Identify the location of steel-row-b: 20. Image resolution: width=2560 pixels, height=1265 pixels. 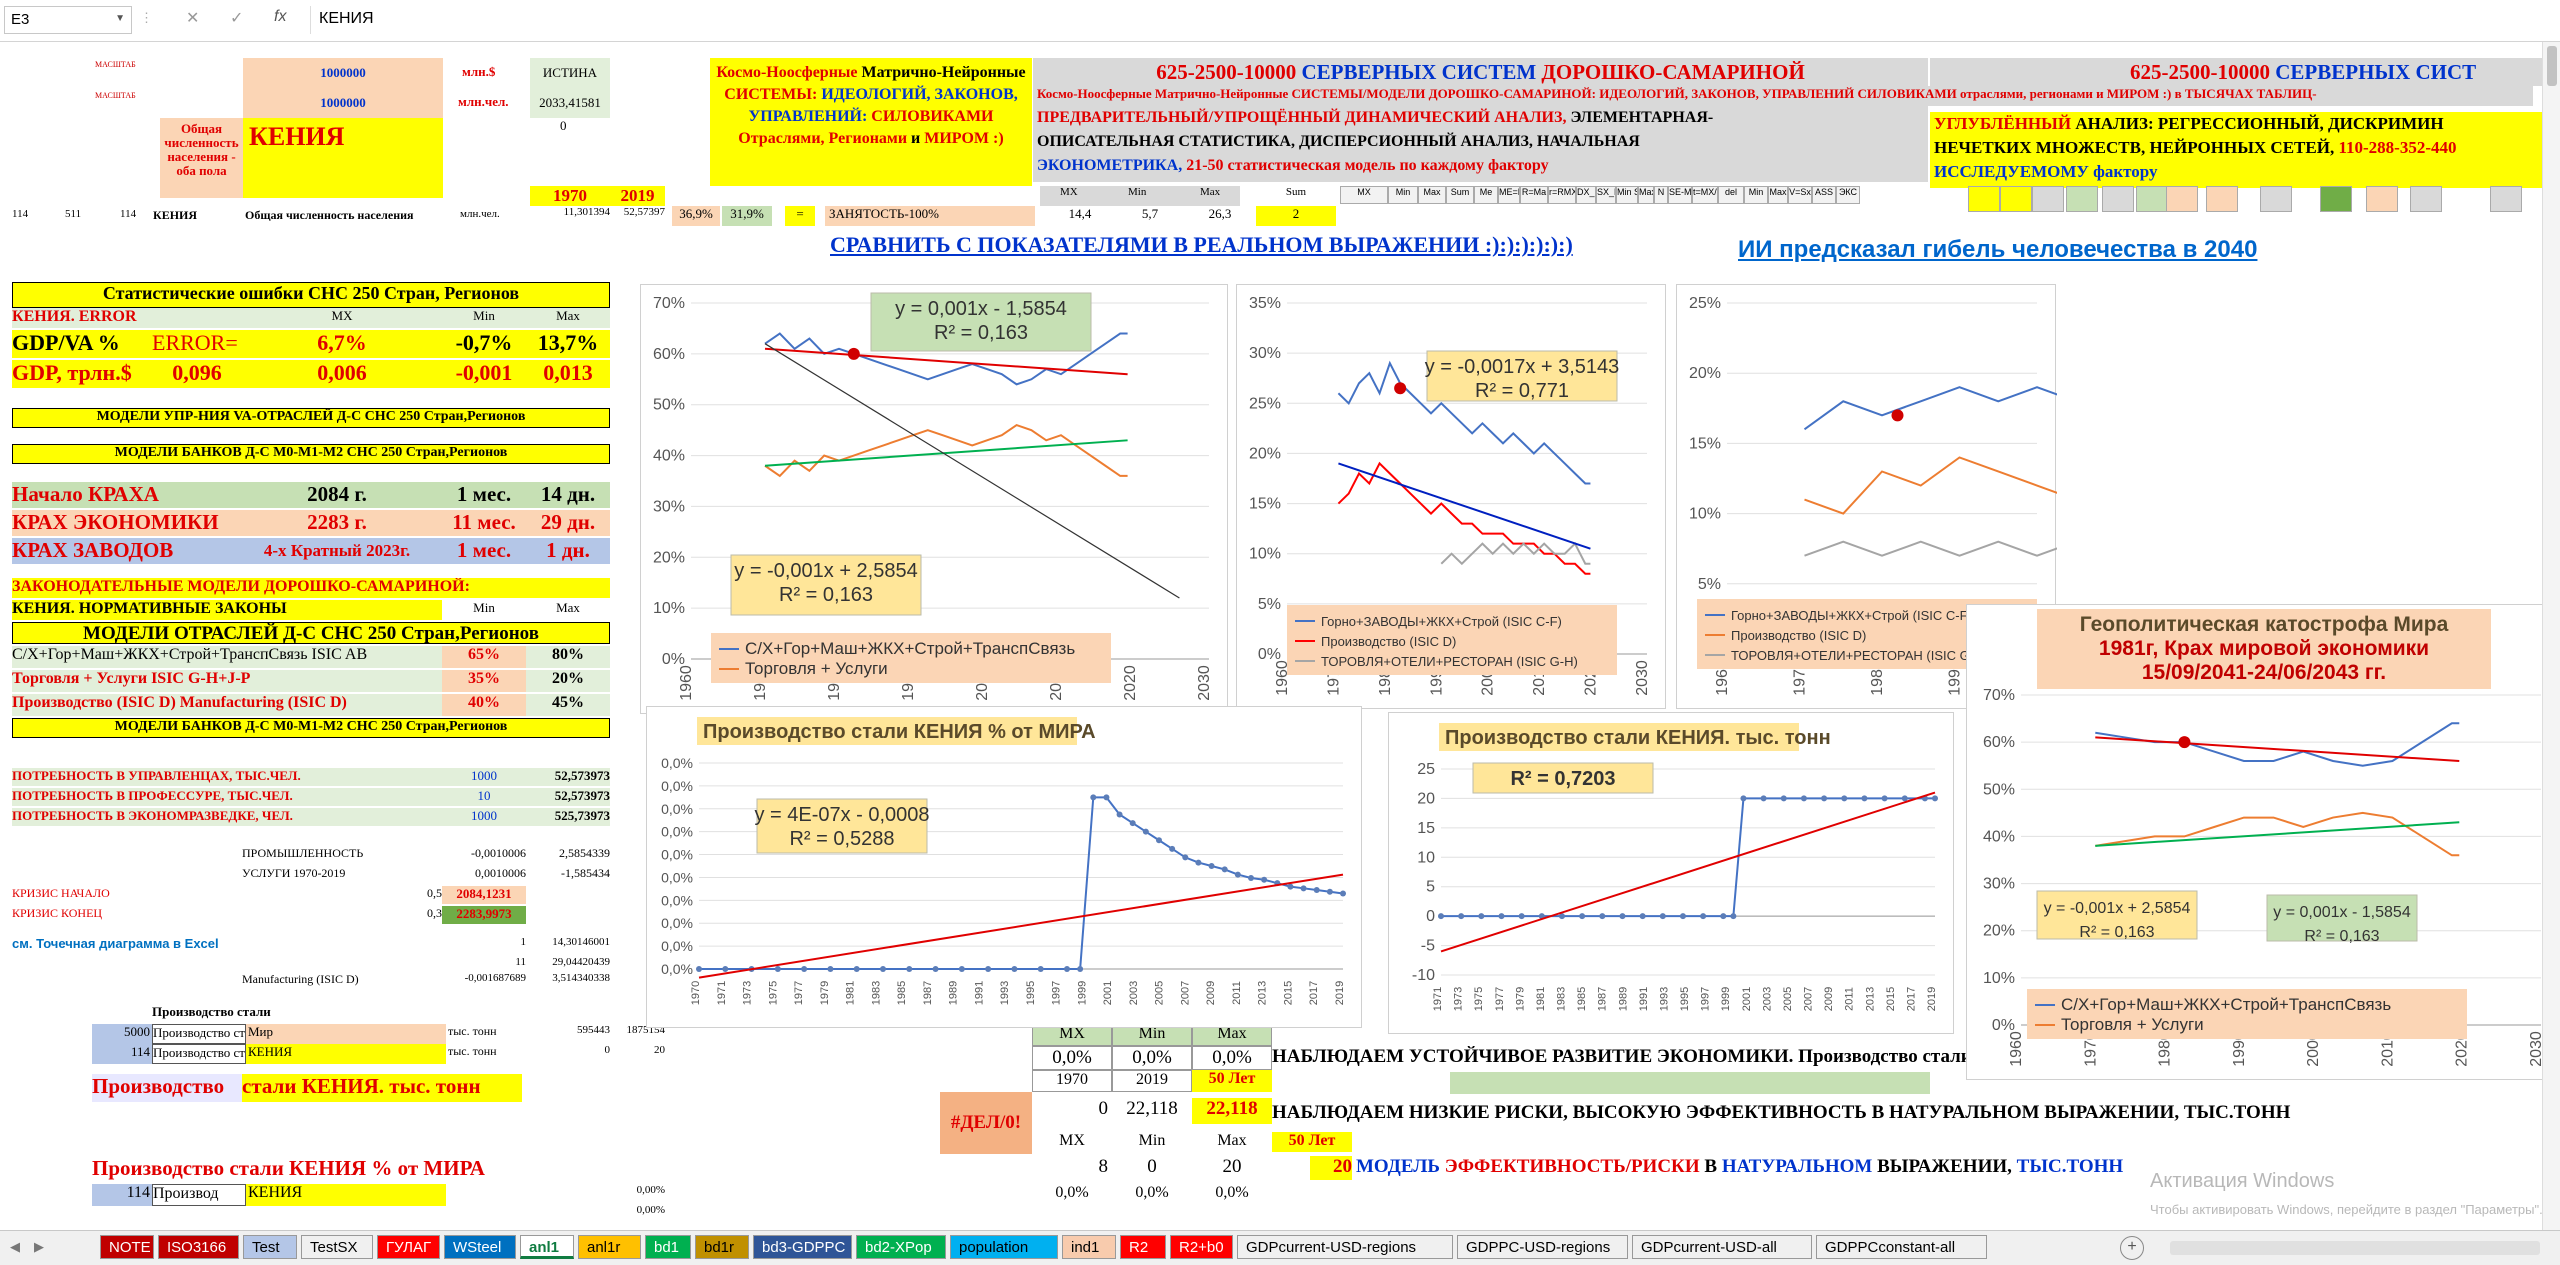
(659, 1050).